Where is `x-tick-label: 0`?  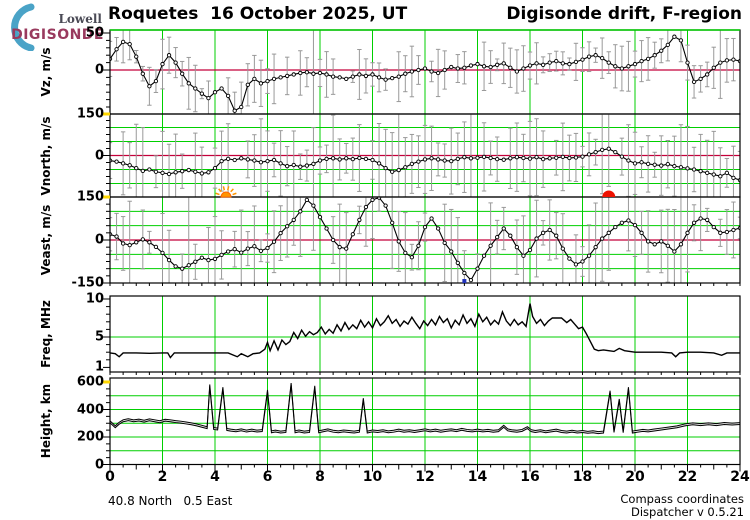
x-tick-label: 0 is located at coordinates (110, 477).